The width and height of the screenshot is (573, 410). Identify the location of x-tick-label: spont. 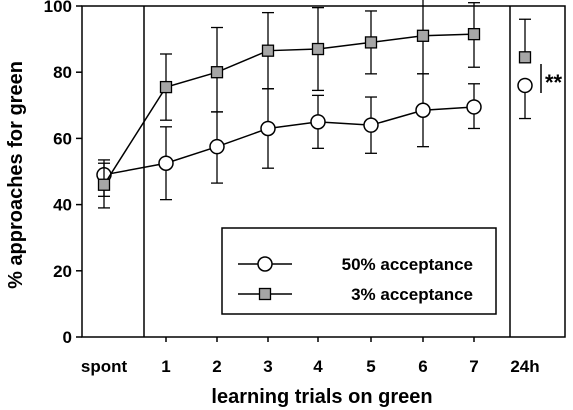
(104, 366).